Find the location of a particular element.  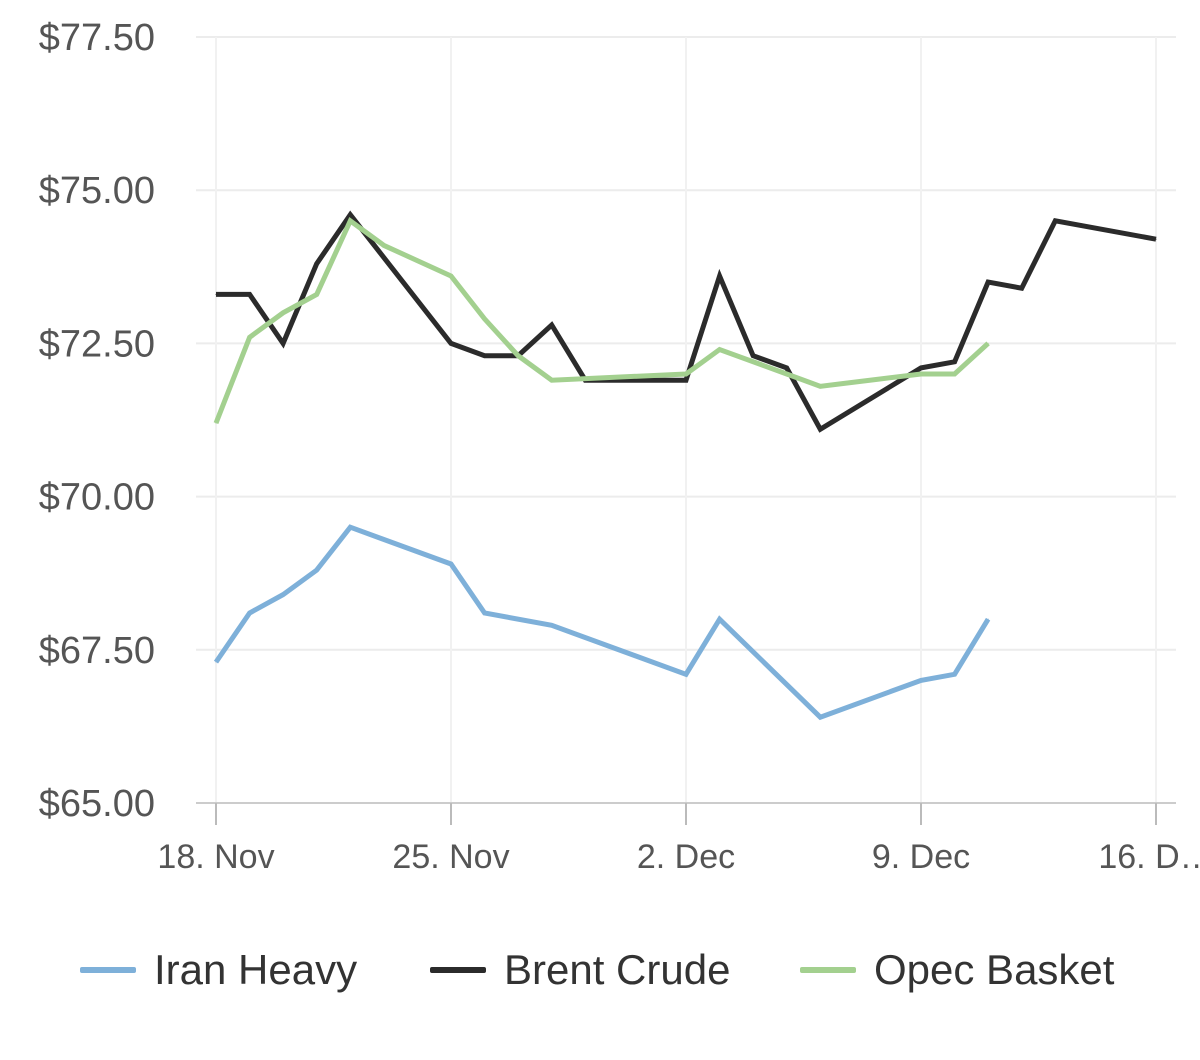

y-tick-label: $70.00 is located at coordinates (97, 498).